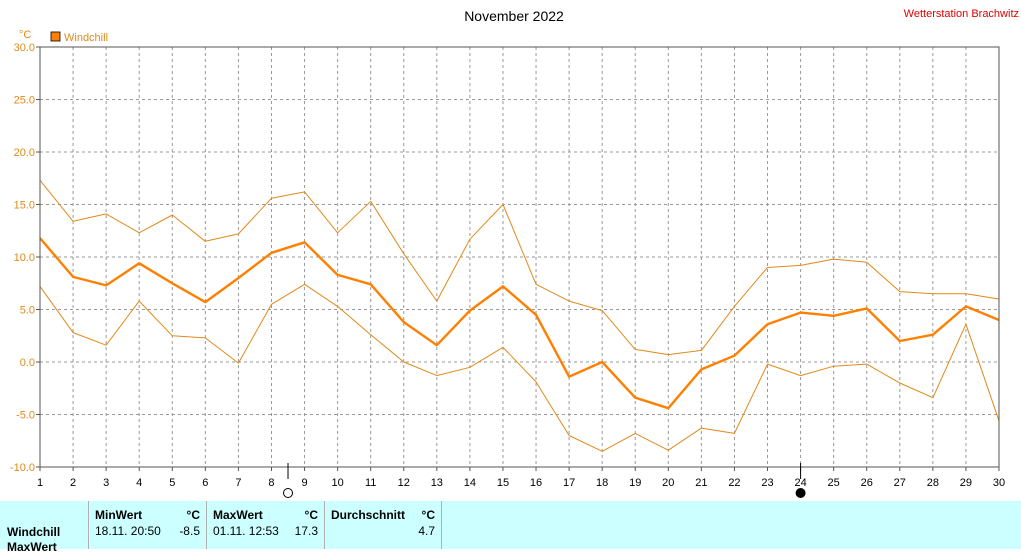 This screenshot has width=1021, height=554. What do you see at coordinates (437, 483) in the screenshot?
I see `x-tick-label: 13` at bounding box center [437, 483].